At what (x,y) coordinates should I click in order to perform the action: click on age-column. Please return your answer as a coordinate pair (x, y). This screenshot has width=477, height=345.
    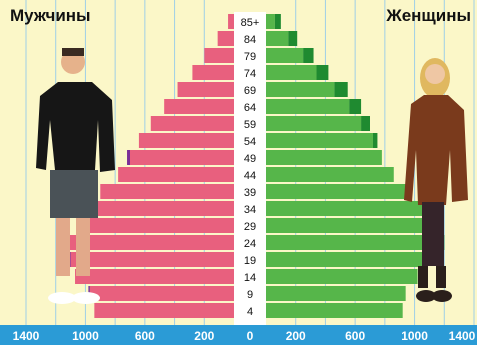
    Looking at the image, I should click on (250, 168).